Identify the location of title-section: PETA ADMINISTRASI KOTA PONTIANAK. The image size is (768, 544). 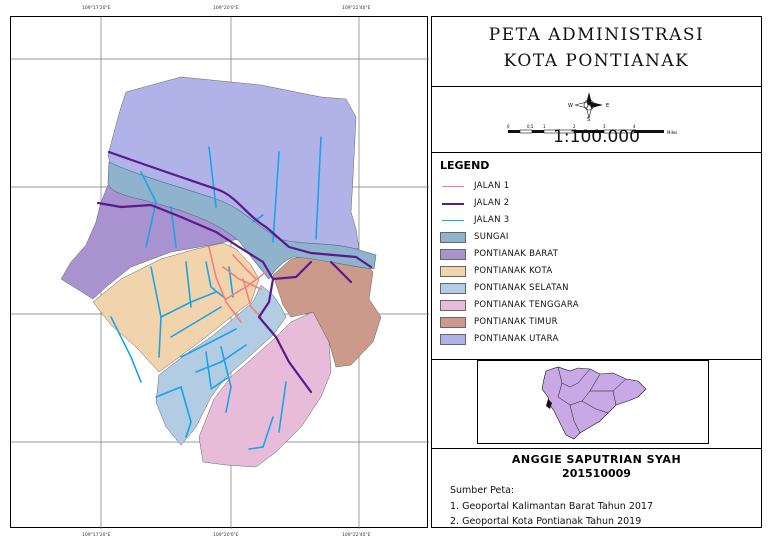
(596, 52).